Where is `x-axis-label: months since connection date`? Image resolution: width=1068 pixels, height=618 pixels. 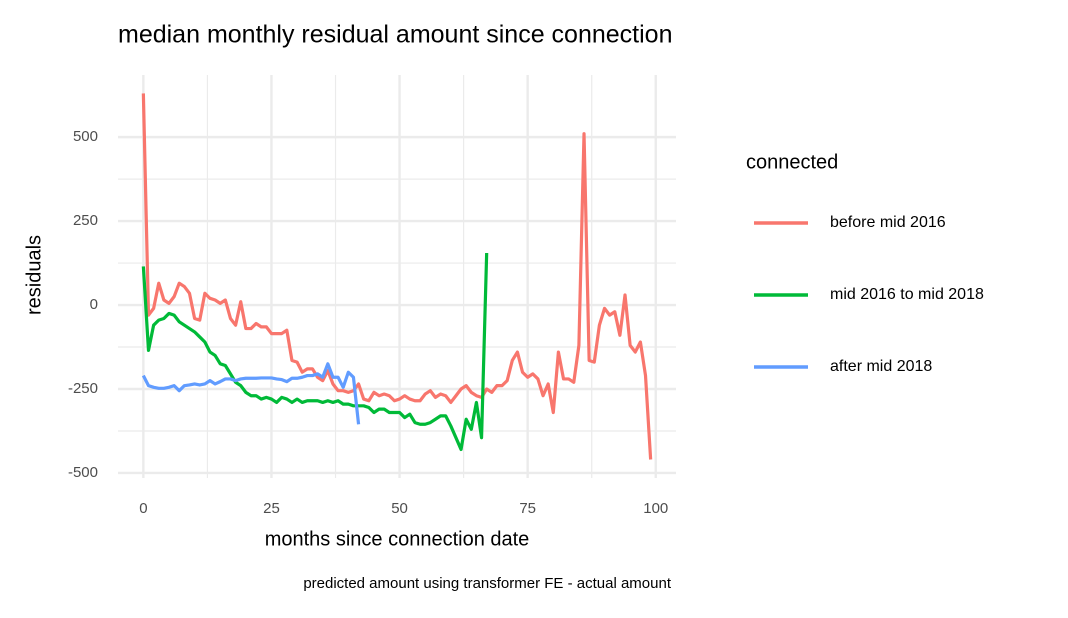
x-axis-label: months since connection date is located at coordinates (397, 539).